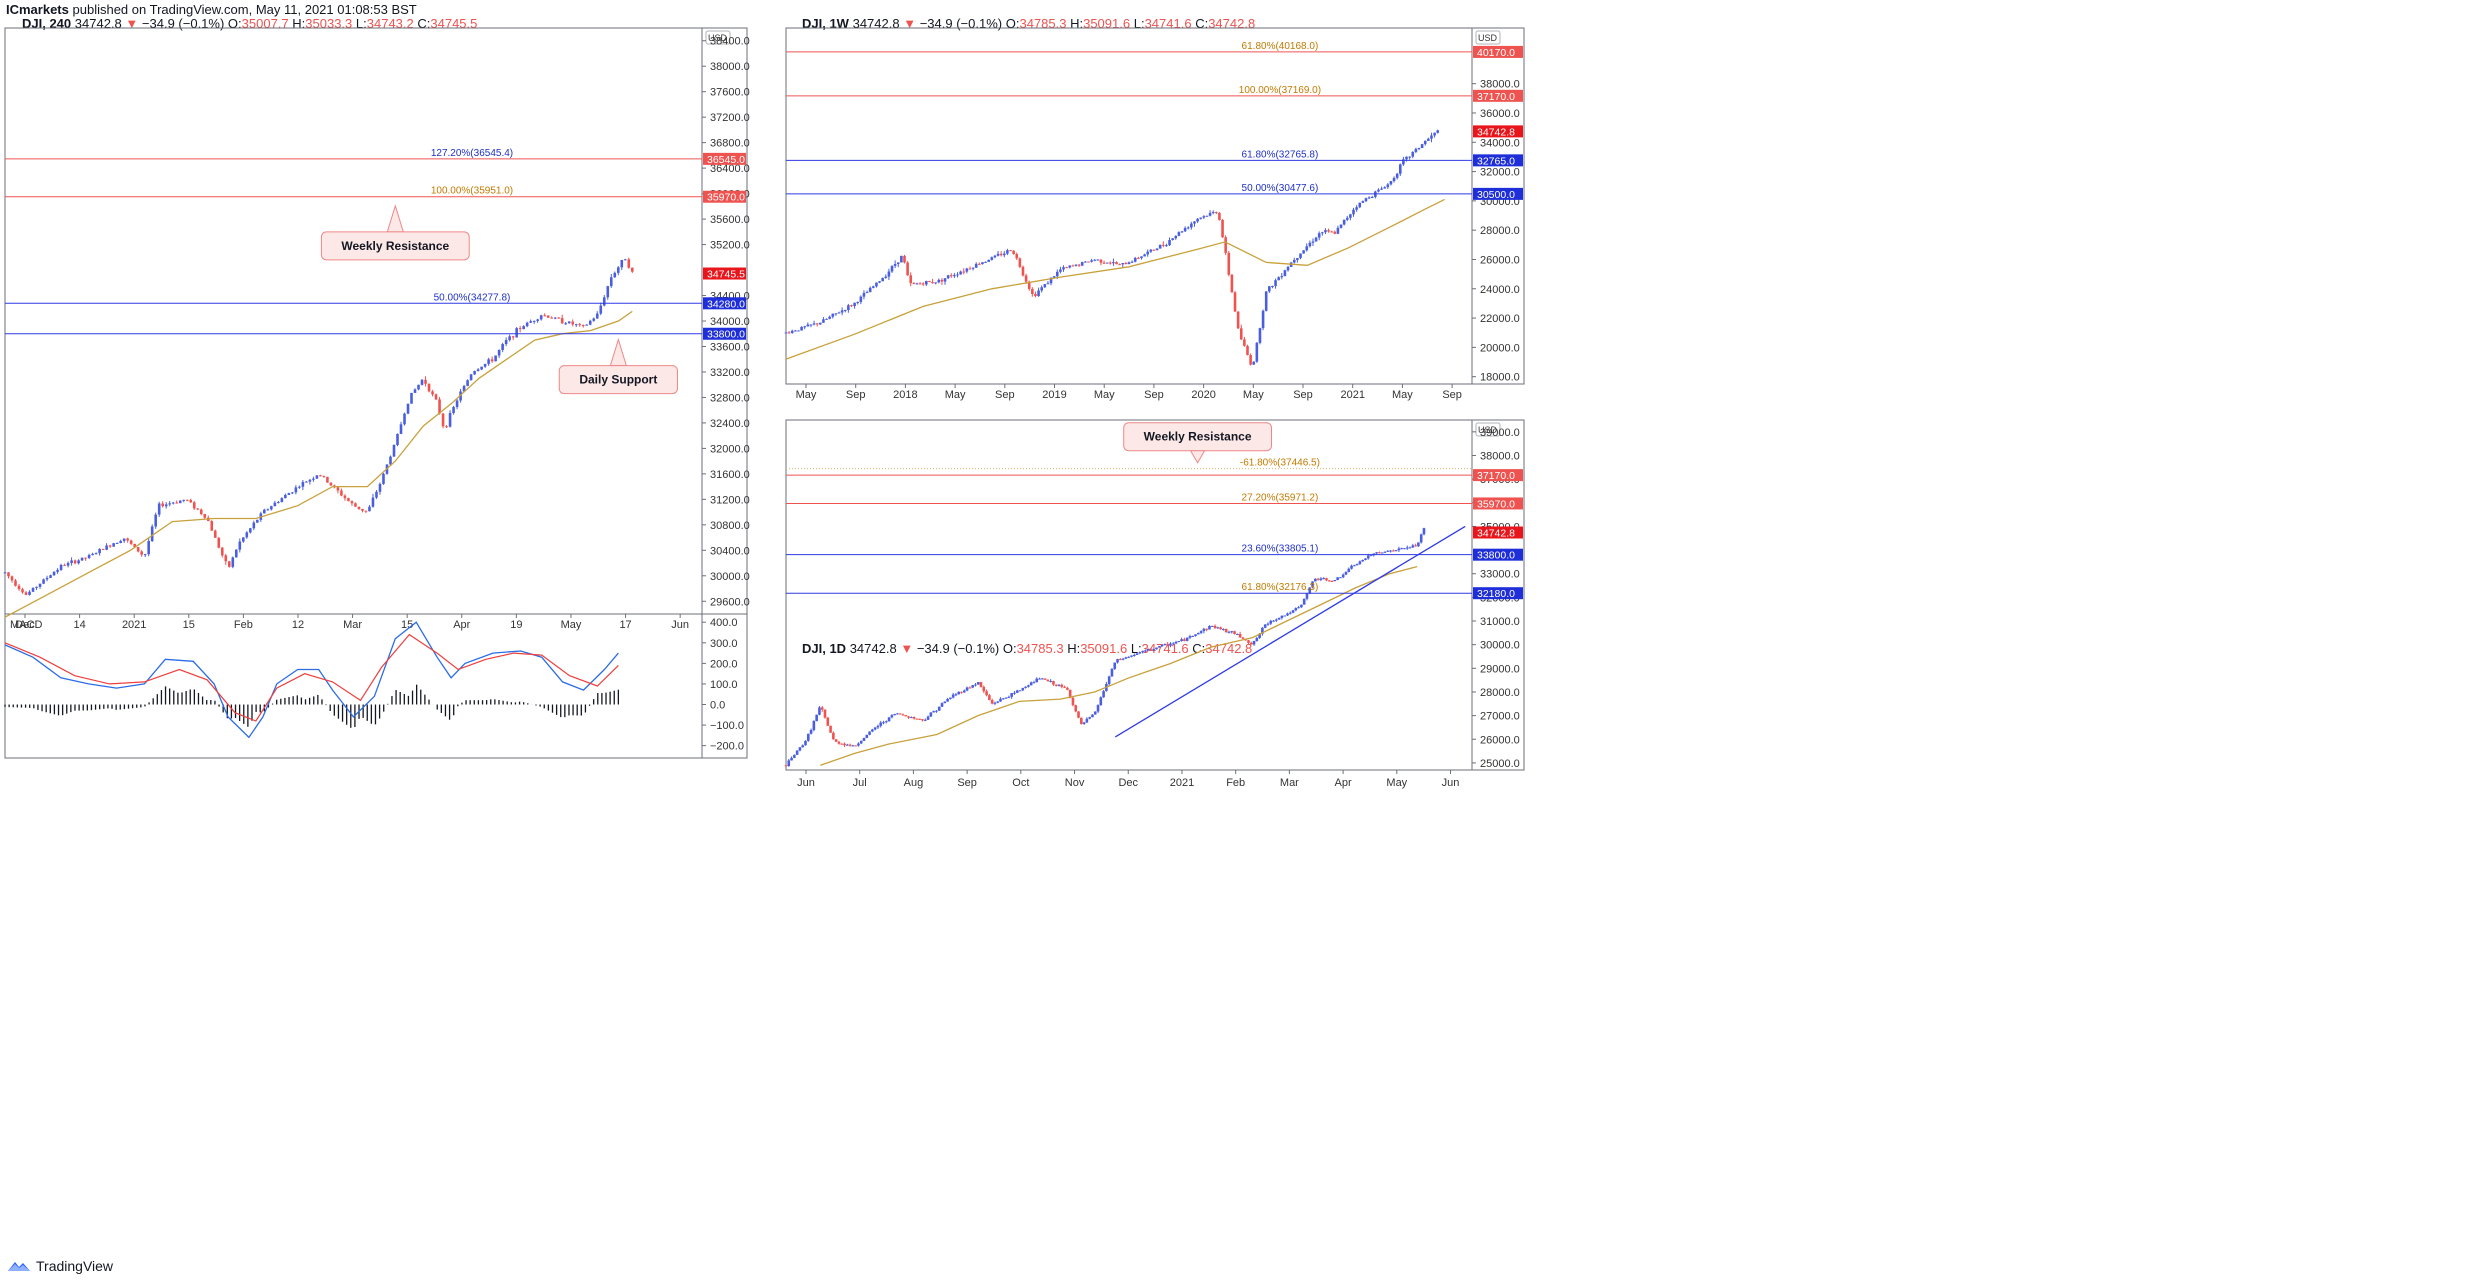 This screenshot has height=1285, width=2473. What do you see at coordinates (1500, 740) in the screenshot?
I see `y-tick-label: 26000.0` at bounding box center [1500, 740].